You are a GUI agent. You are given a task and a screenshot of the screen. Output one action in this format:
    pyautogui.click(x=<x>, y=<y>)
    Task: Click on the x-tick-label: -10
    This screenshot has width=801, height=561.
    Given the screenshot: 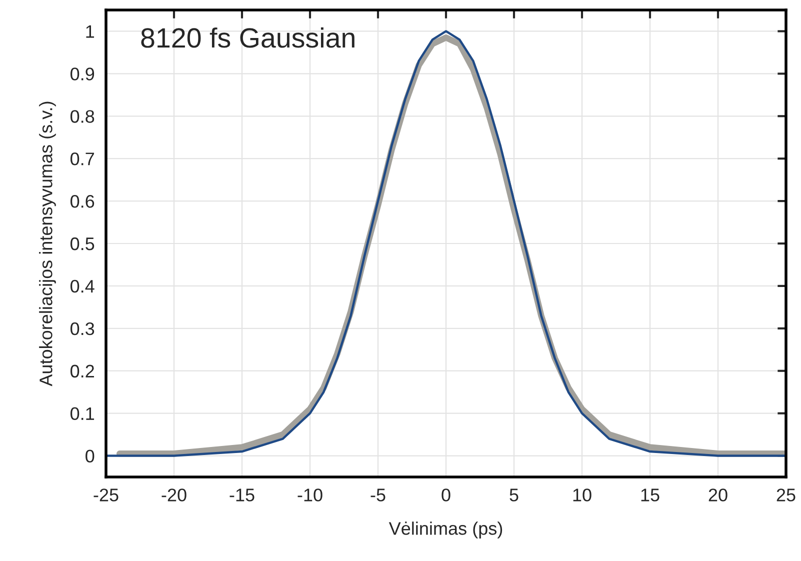 What is the action you would take?
    pyautogui.click(x=310, y=495)
    